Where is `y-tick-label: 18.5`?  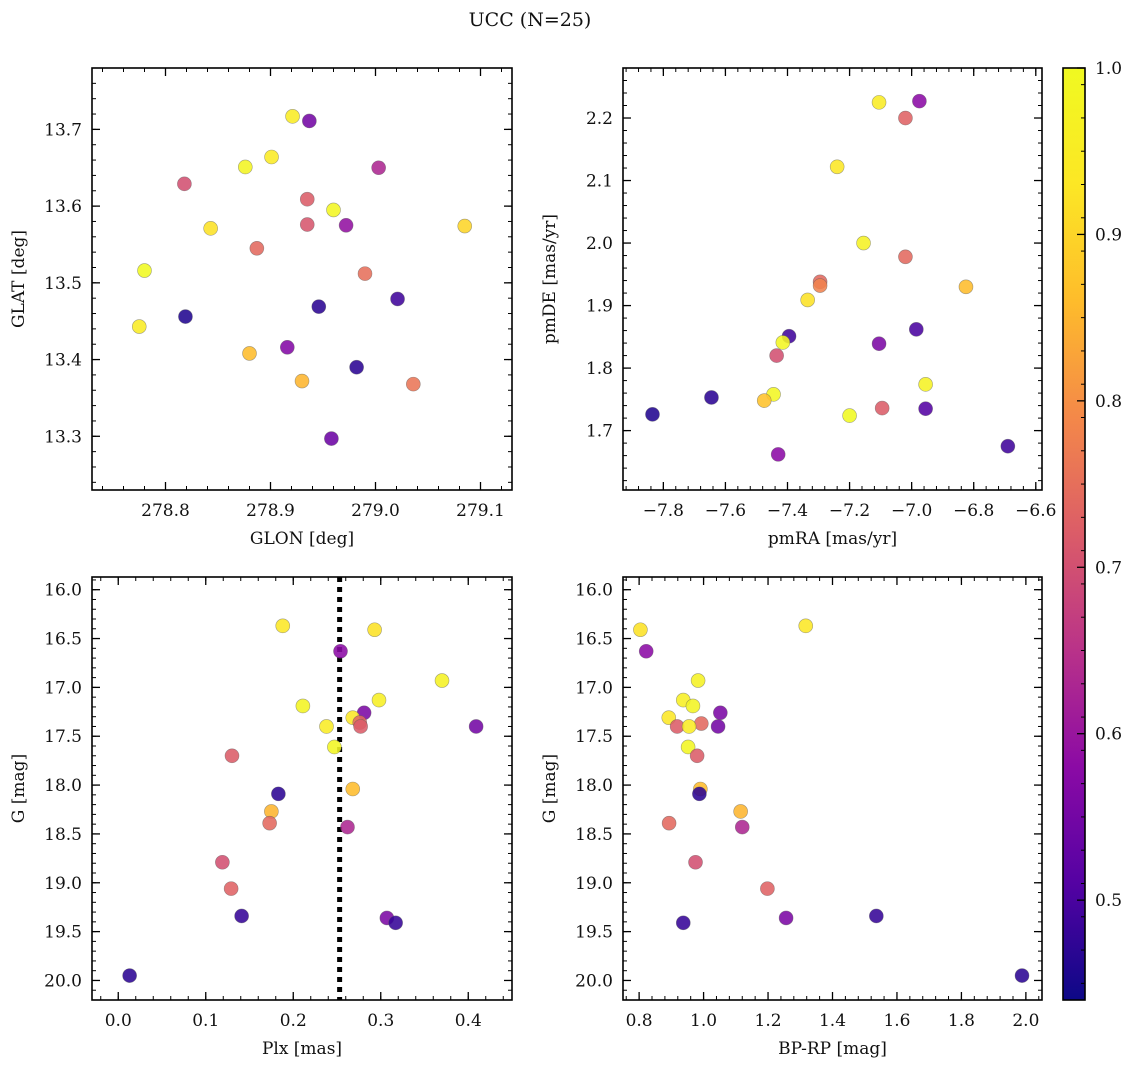 y-tick-label: 18.5 is located at coordinates (63, 835).